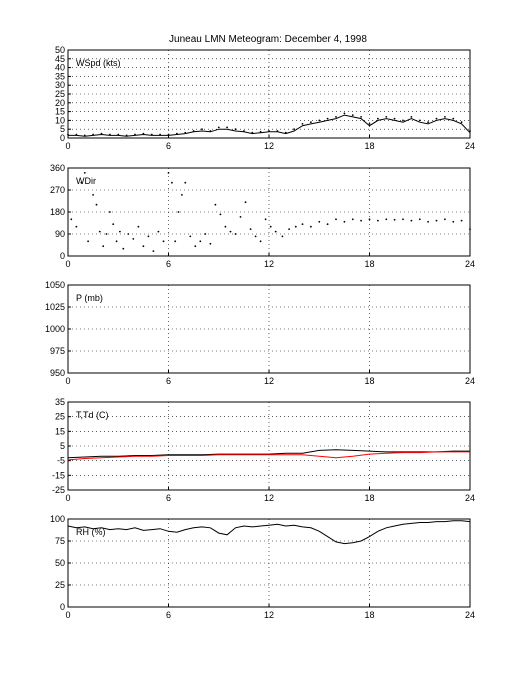 The image size is (520, 683). What do you see at coordinates (57, 373) in the screenshot?
I see `y-tick-label: 950` at bounding box center [57, 373].